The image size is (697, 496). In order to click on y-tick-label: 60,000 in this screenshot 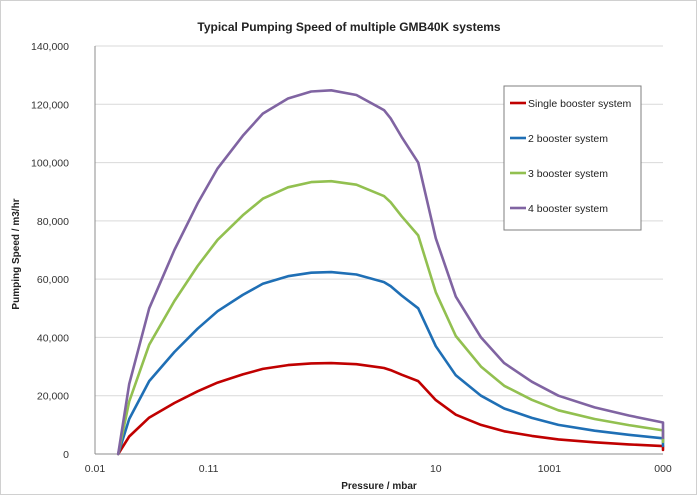, I will do `click(53, 280)`.